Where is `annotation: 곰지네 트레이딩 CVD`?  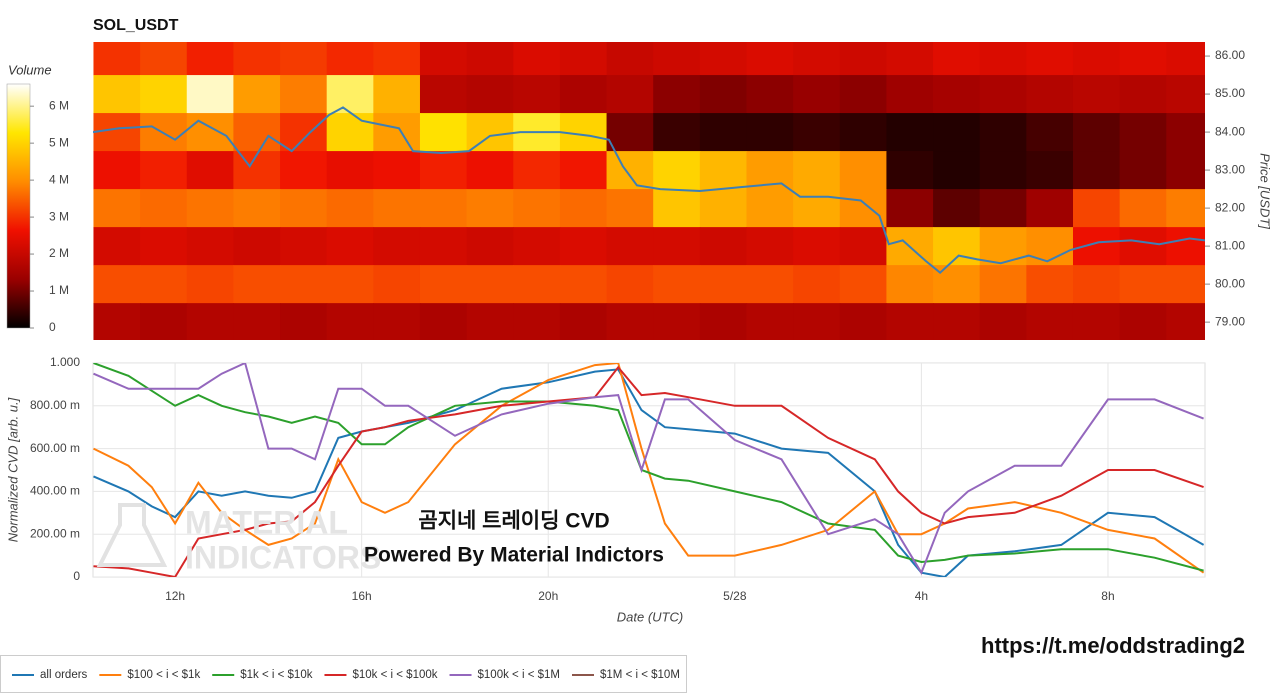 annotation: 곰지네 트레이딩 CVD is located at coordinates (513, 521).